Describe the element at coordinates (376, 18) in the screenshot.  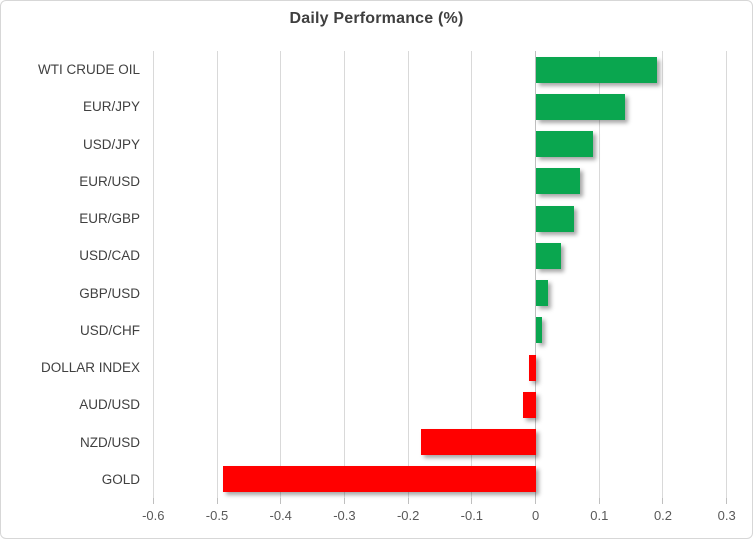
I see `chart-title: Daily Performance (%)` at that location.